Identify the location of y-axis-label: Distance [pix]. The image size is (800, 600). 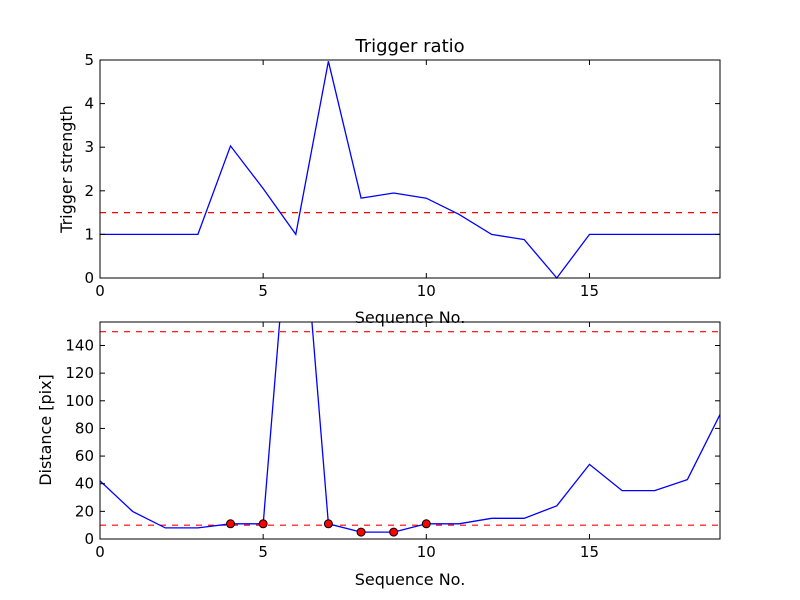
(45, 430).